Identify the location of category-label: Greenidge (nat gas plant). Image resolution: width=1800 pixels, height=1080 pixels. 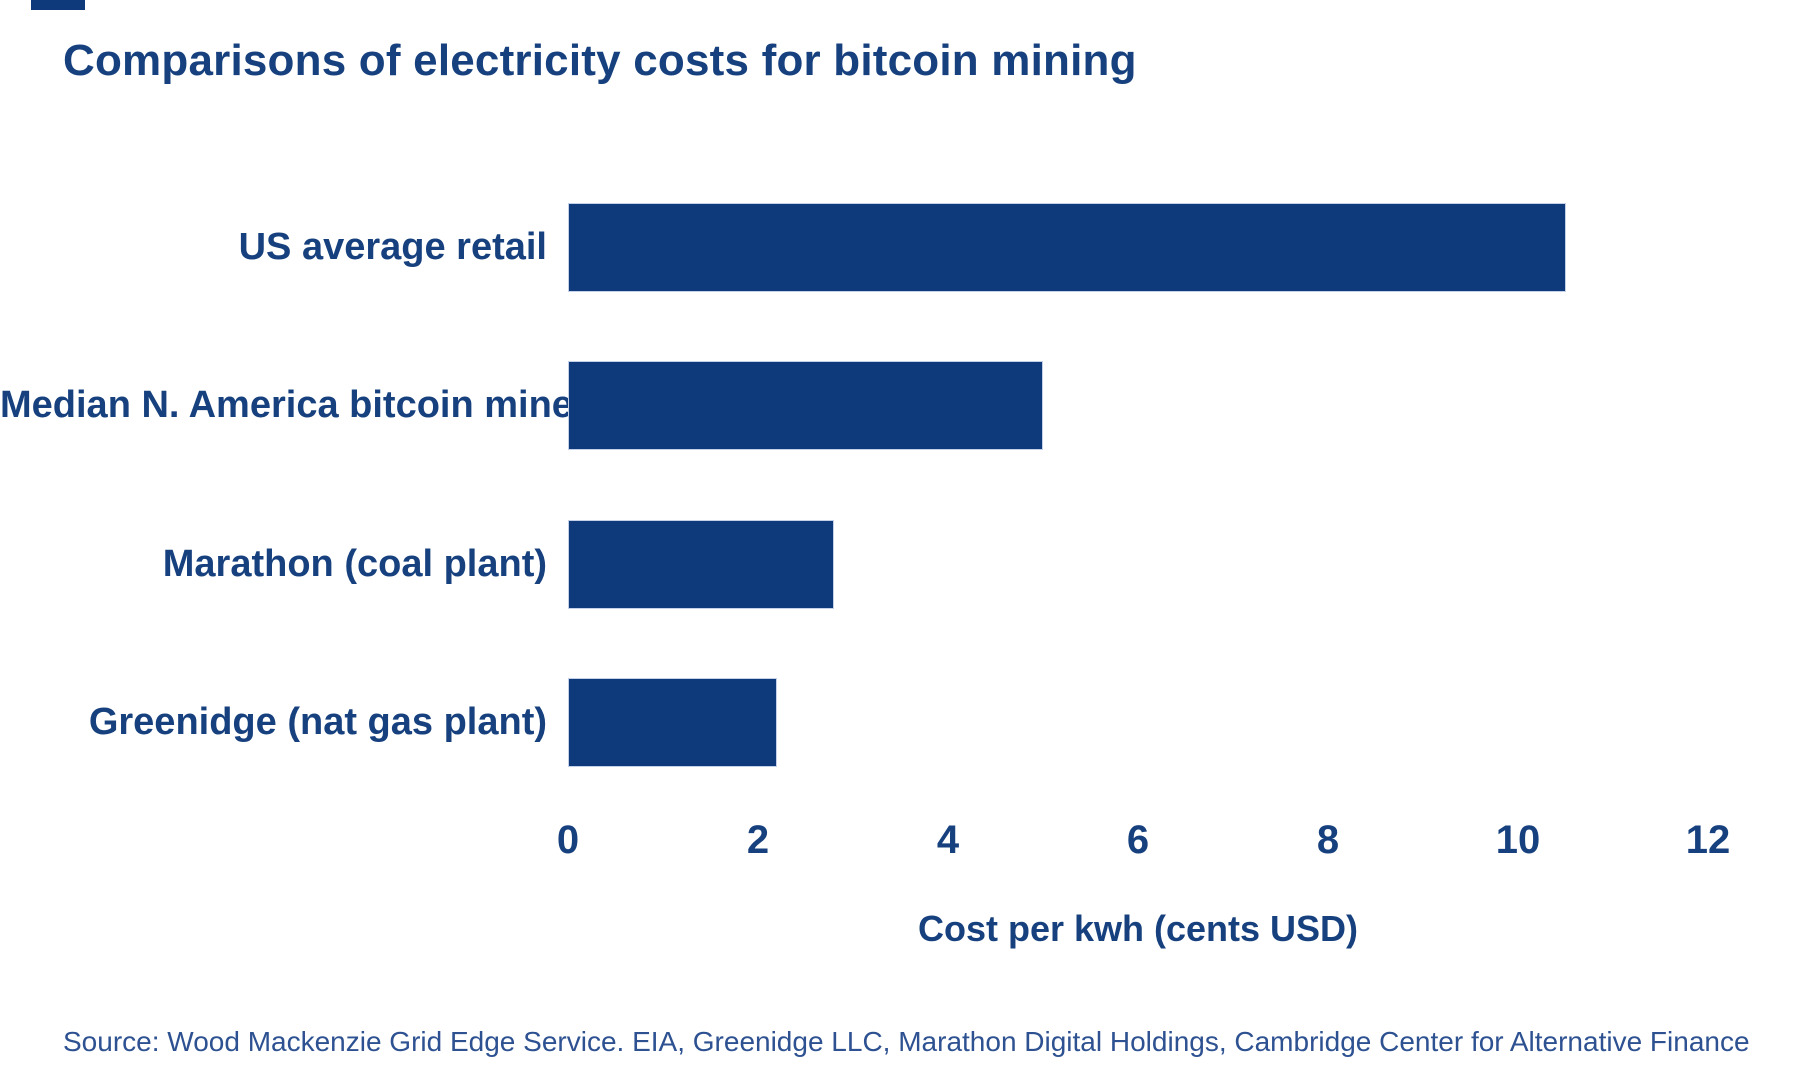
(317, 722).